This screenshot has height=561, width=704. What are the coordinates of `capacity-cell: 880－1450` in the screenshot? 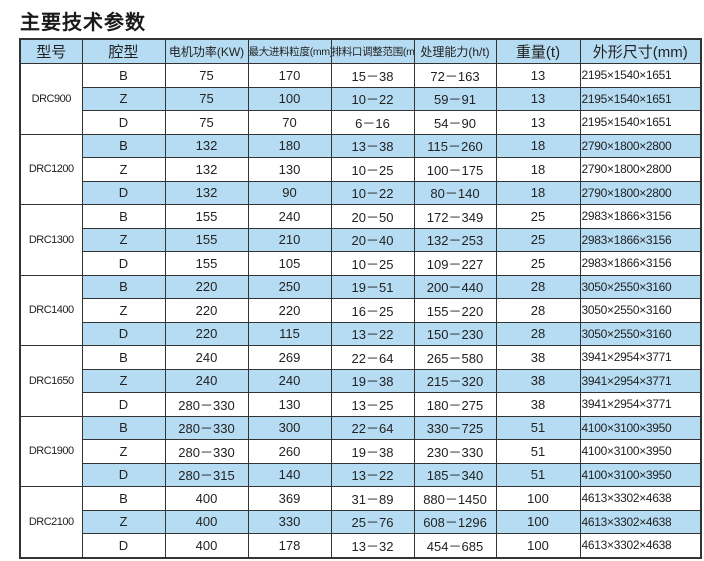 It's located at (455, 498).